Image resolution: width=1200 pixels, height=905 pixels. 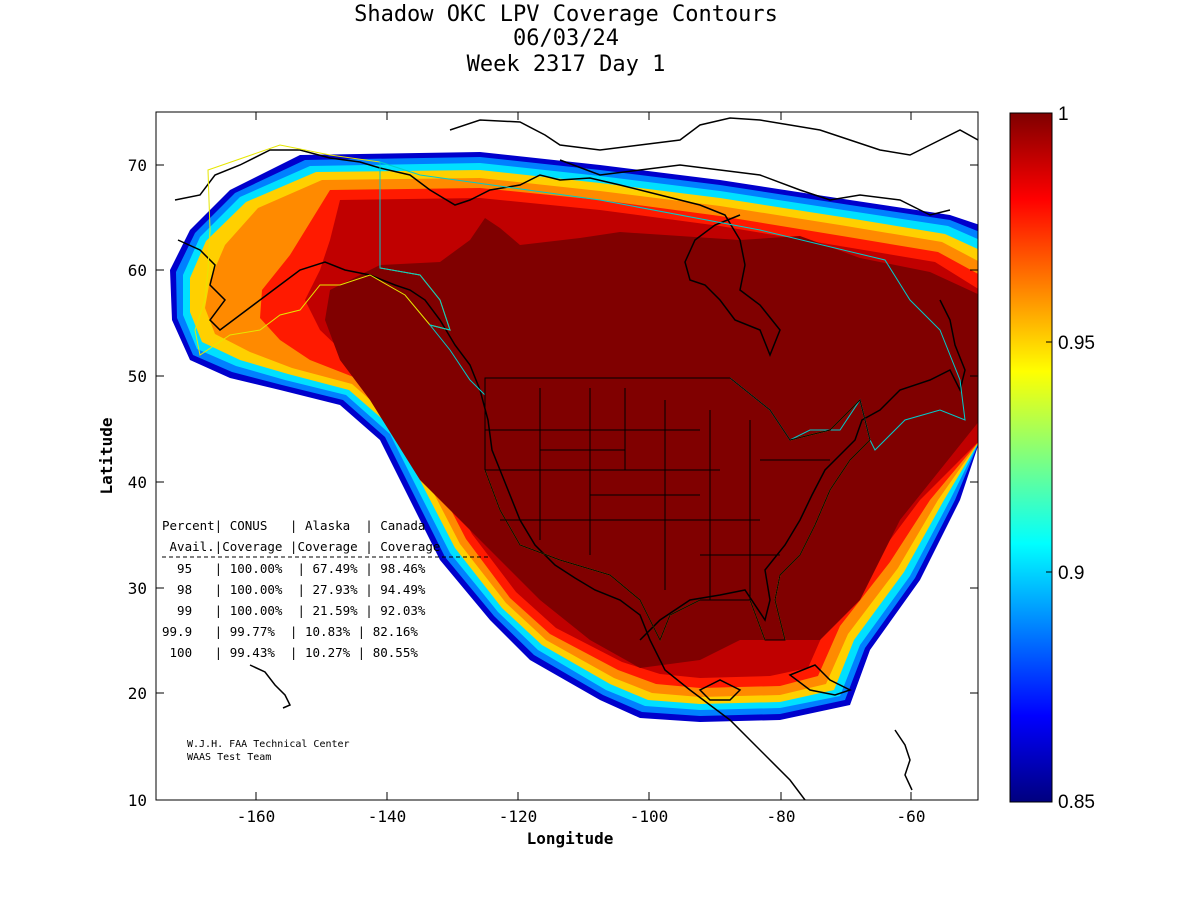 I want to click on y-tick-label: 10, so click(x=137, y=800).